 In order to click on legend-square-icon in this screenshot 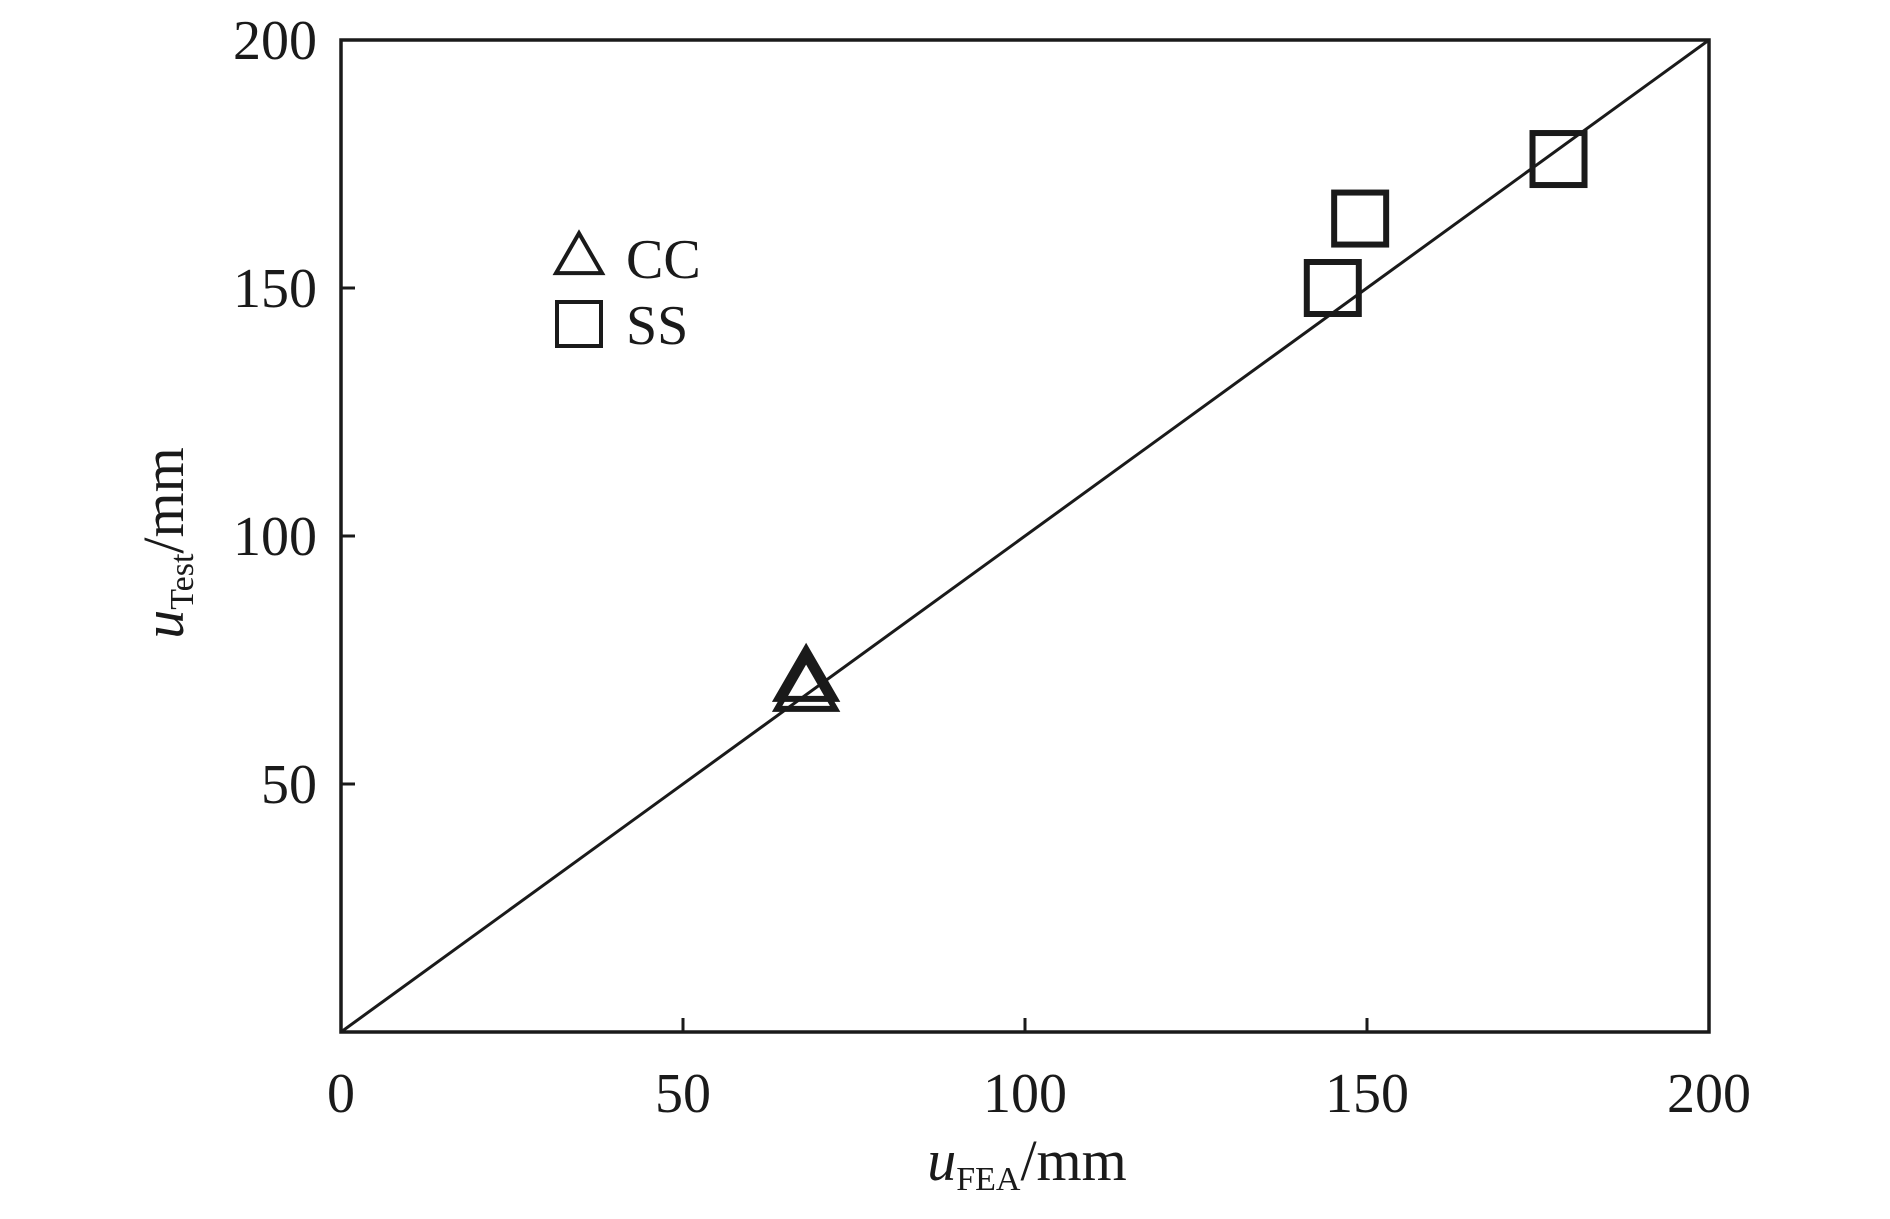, I will do `click(579, 324)`.